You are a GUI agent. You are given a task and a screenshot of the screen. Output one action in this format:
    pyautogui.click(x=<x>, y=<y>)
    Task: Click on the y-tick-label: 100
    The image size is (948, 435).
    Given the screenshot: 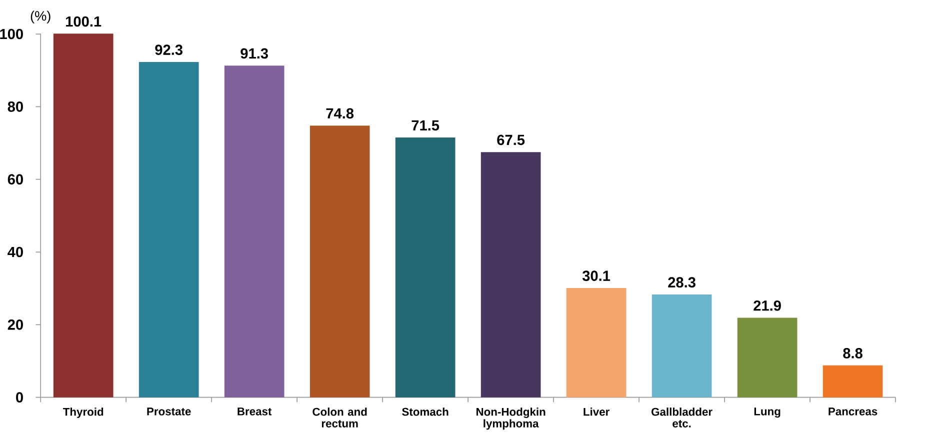 What is the action you would take?
    pyautogui.click(x=11, y=34)
    